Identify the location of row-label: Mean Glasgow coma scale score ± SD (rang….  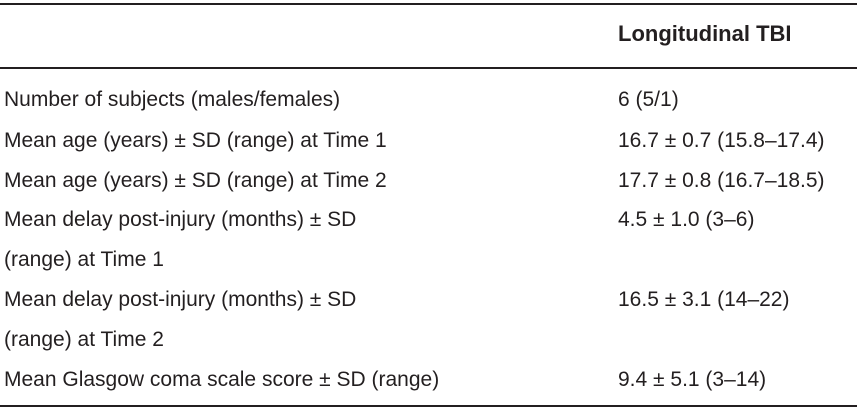
(284, 380).